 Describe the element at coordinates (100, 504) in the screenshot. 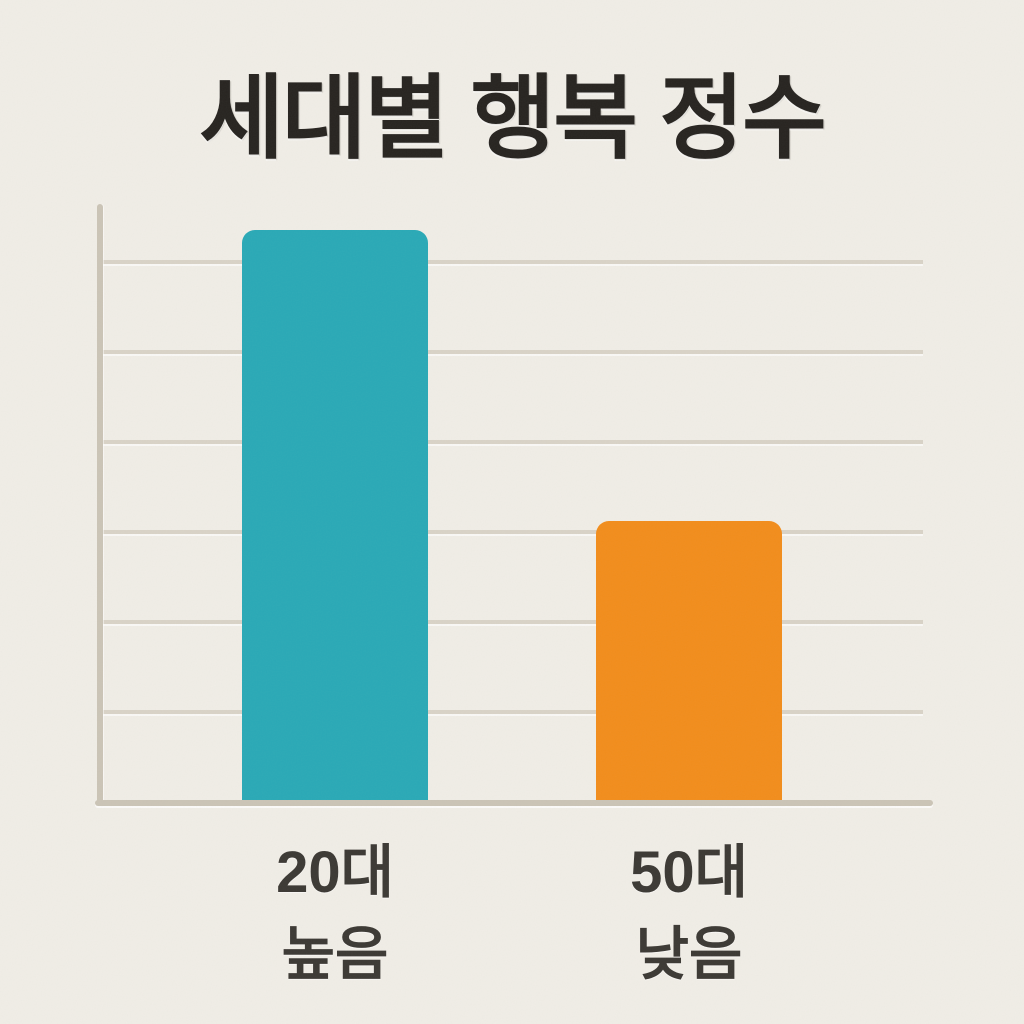

I see `y-axis-line` at that location.